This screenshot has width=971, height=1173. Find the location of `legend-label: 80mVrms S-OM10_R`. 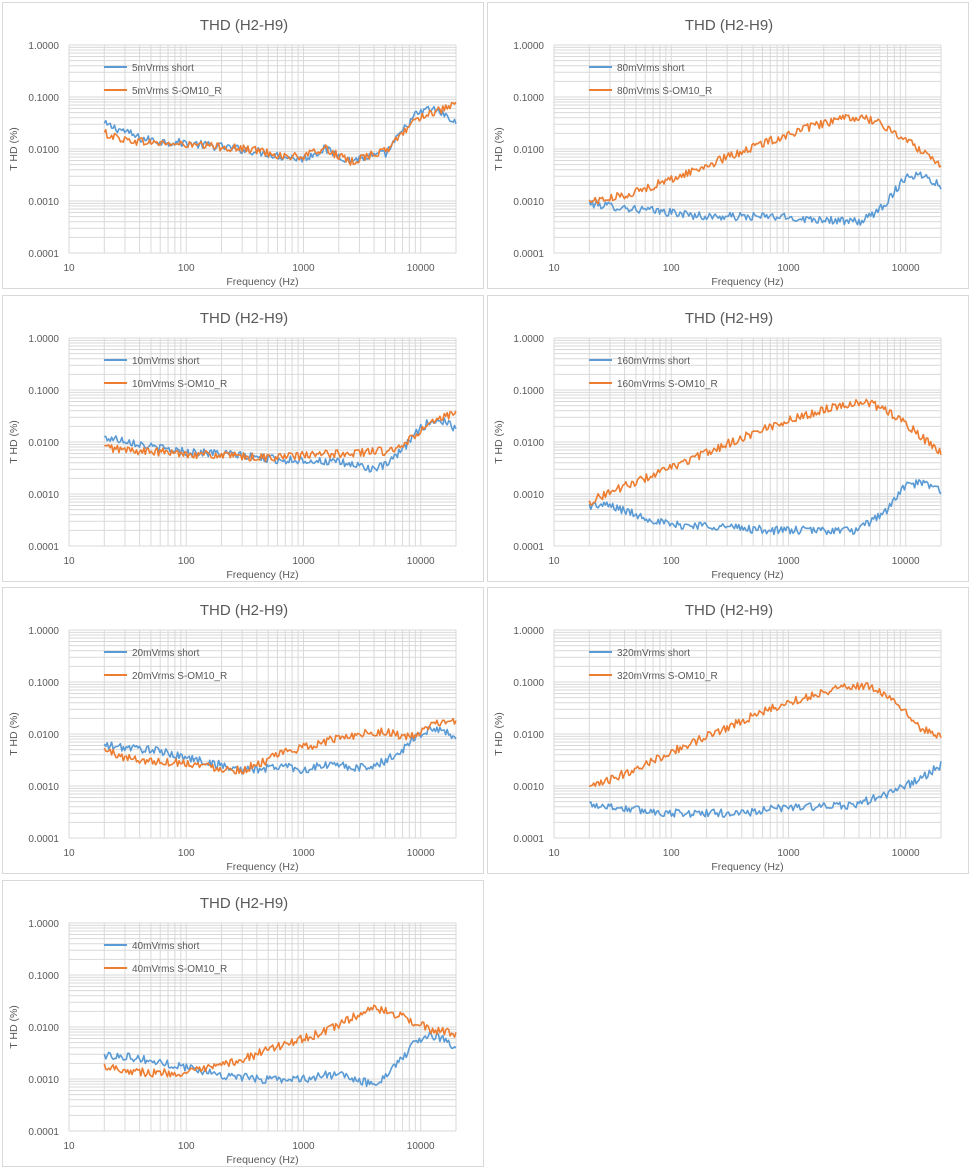

legend-label: 80mVrms S-OM10_R is located at coordinates (664, 91).